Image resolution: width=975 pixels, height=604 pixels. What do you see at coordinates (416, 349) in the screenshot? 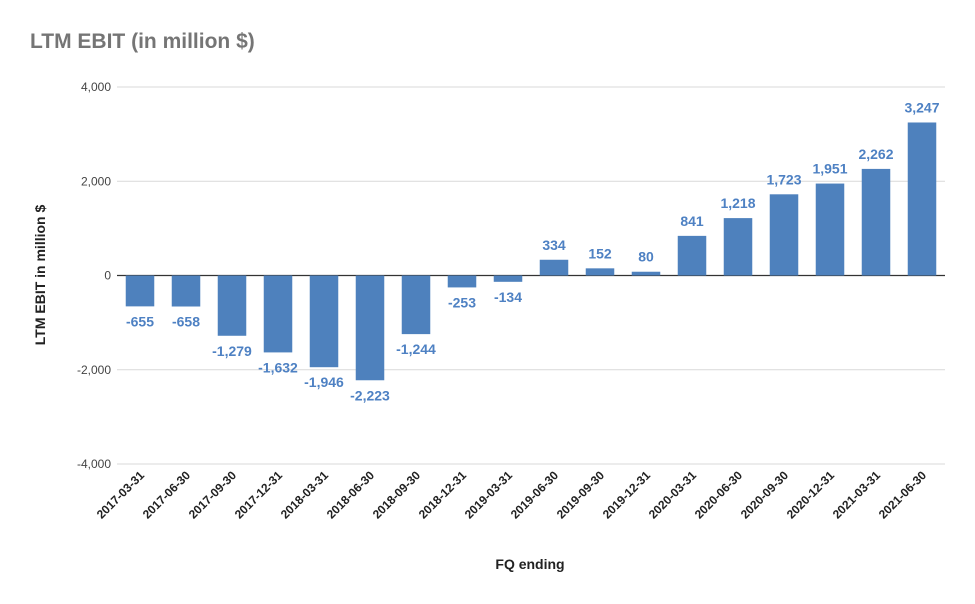
I see `data-label: -1,244` at bounding box center [416, 349].